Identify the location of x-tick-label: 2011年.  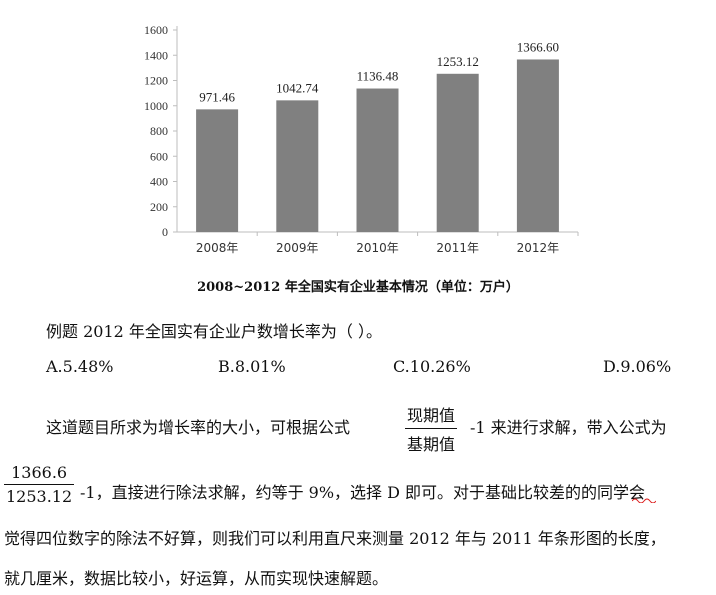
(457, 248).